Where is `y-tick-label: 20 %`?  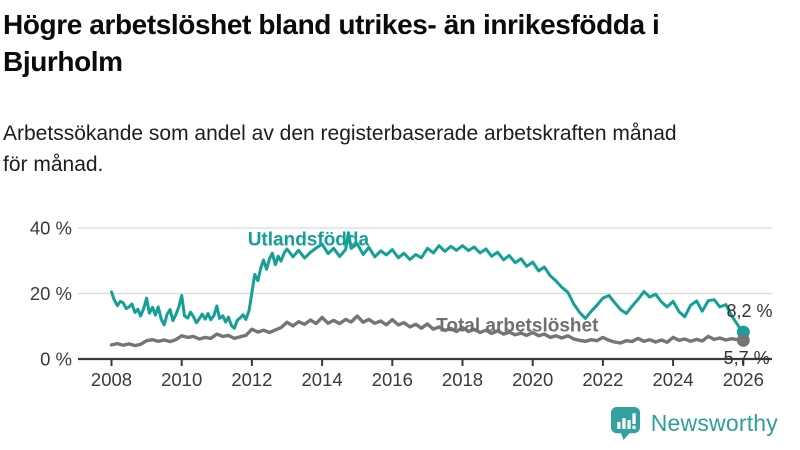
y-tick-label: 20 % is located at coordinates (51, 293).